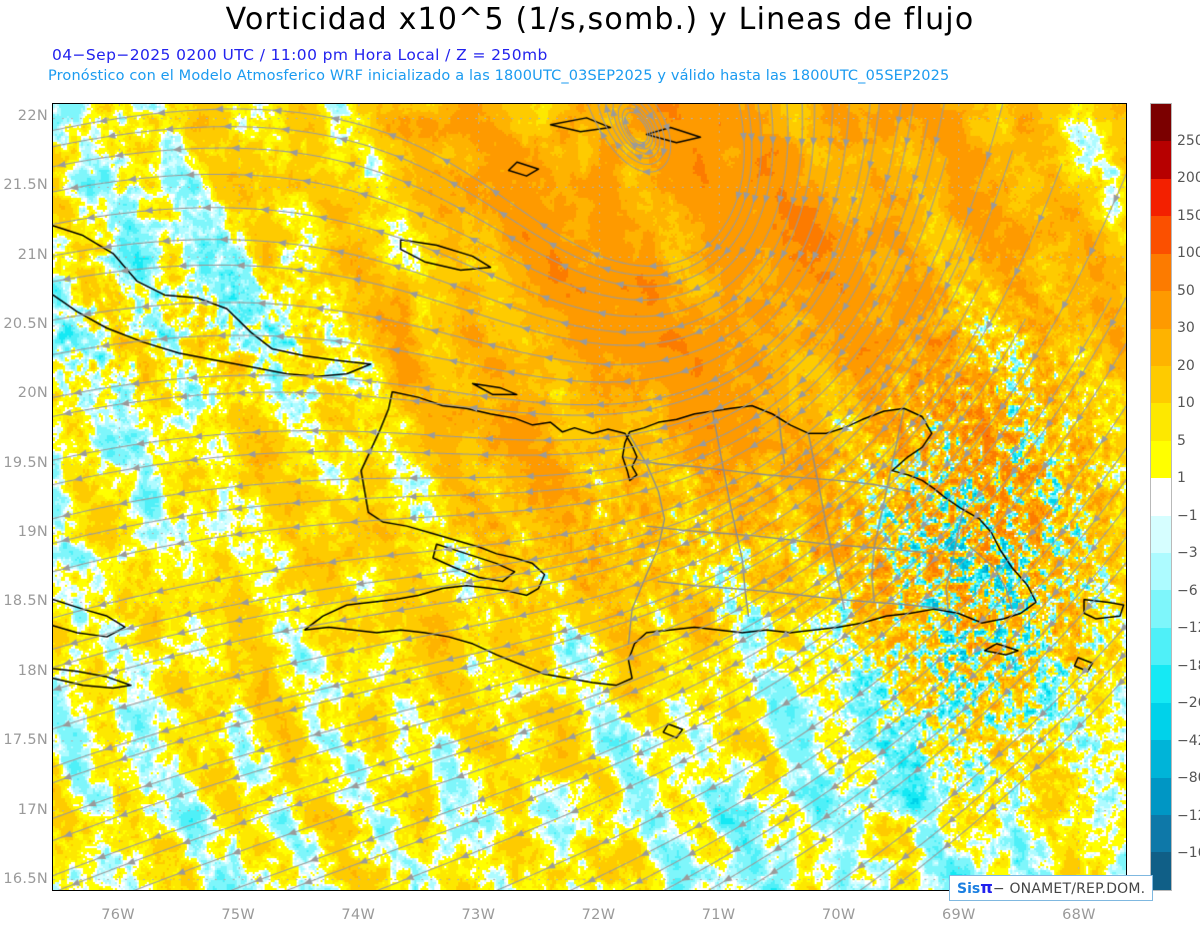  Describe the element at coordinates (1188, 778) in the screenshot. I see `colorbar-tick-label: −80` at that location.